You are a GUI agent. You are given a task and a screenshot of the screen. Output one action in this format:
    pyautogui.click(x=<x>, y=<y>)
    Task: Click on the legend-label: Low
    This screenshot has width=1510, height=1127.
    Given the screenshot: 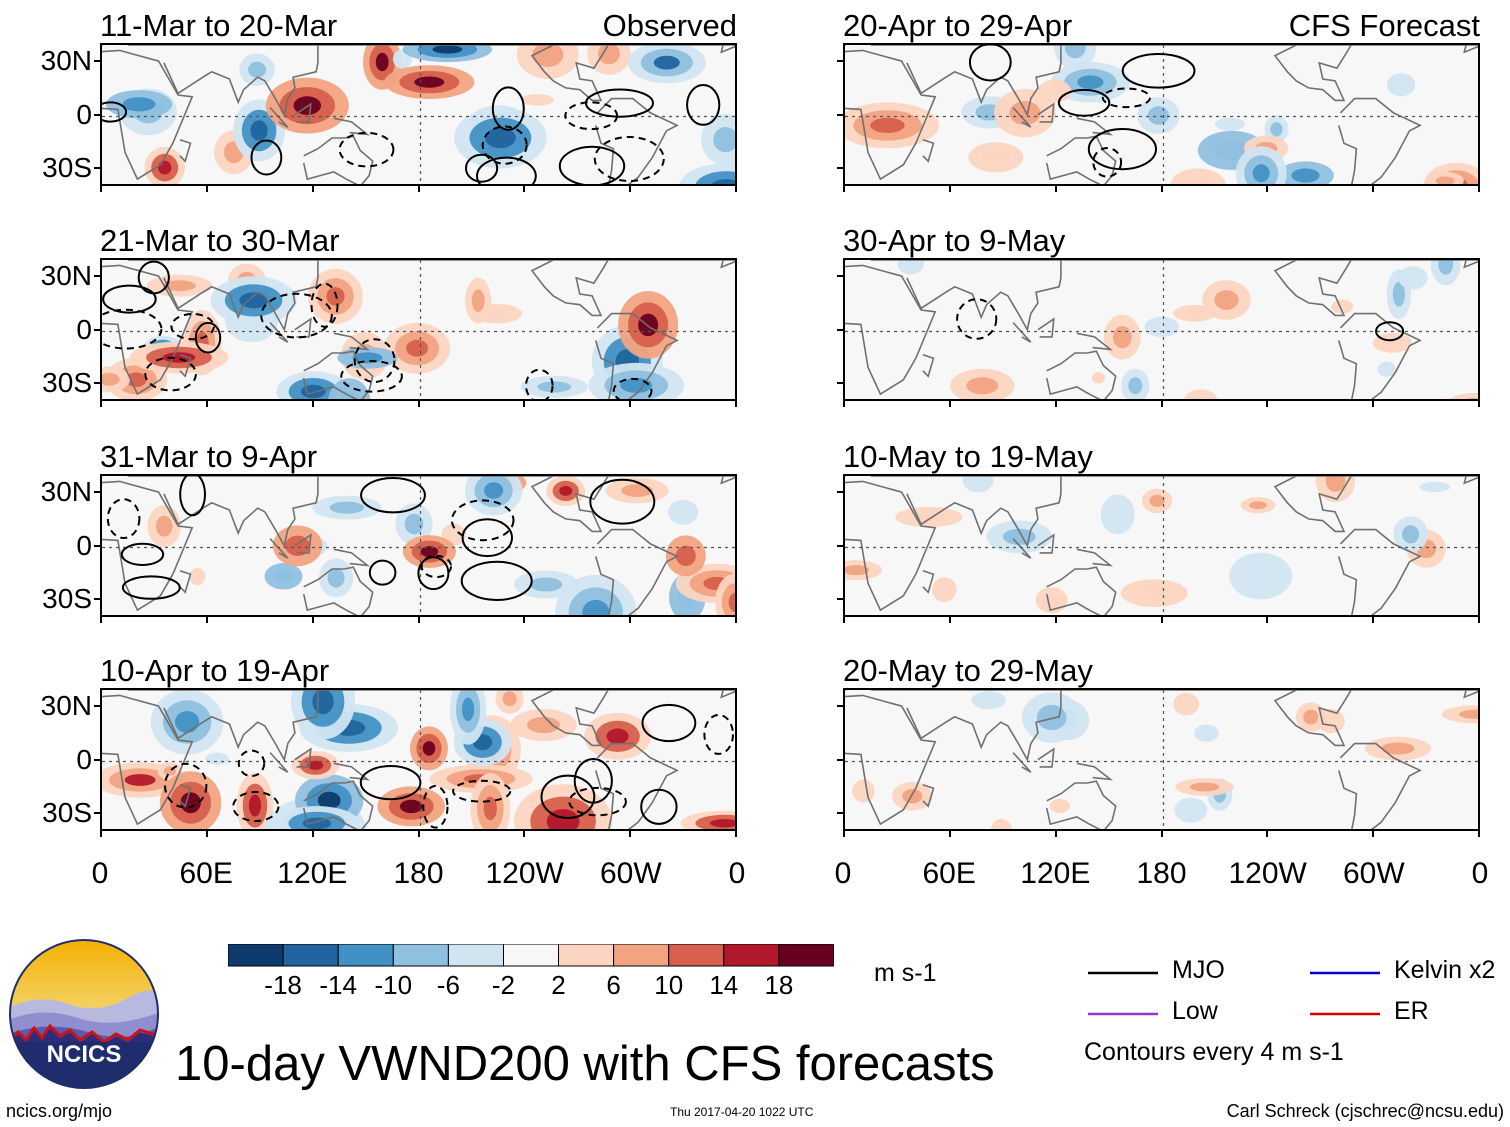 What is the action you would take?
    pyautogui.click(x=1195, y=1011)
    